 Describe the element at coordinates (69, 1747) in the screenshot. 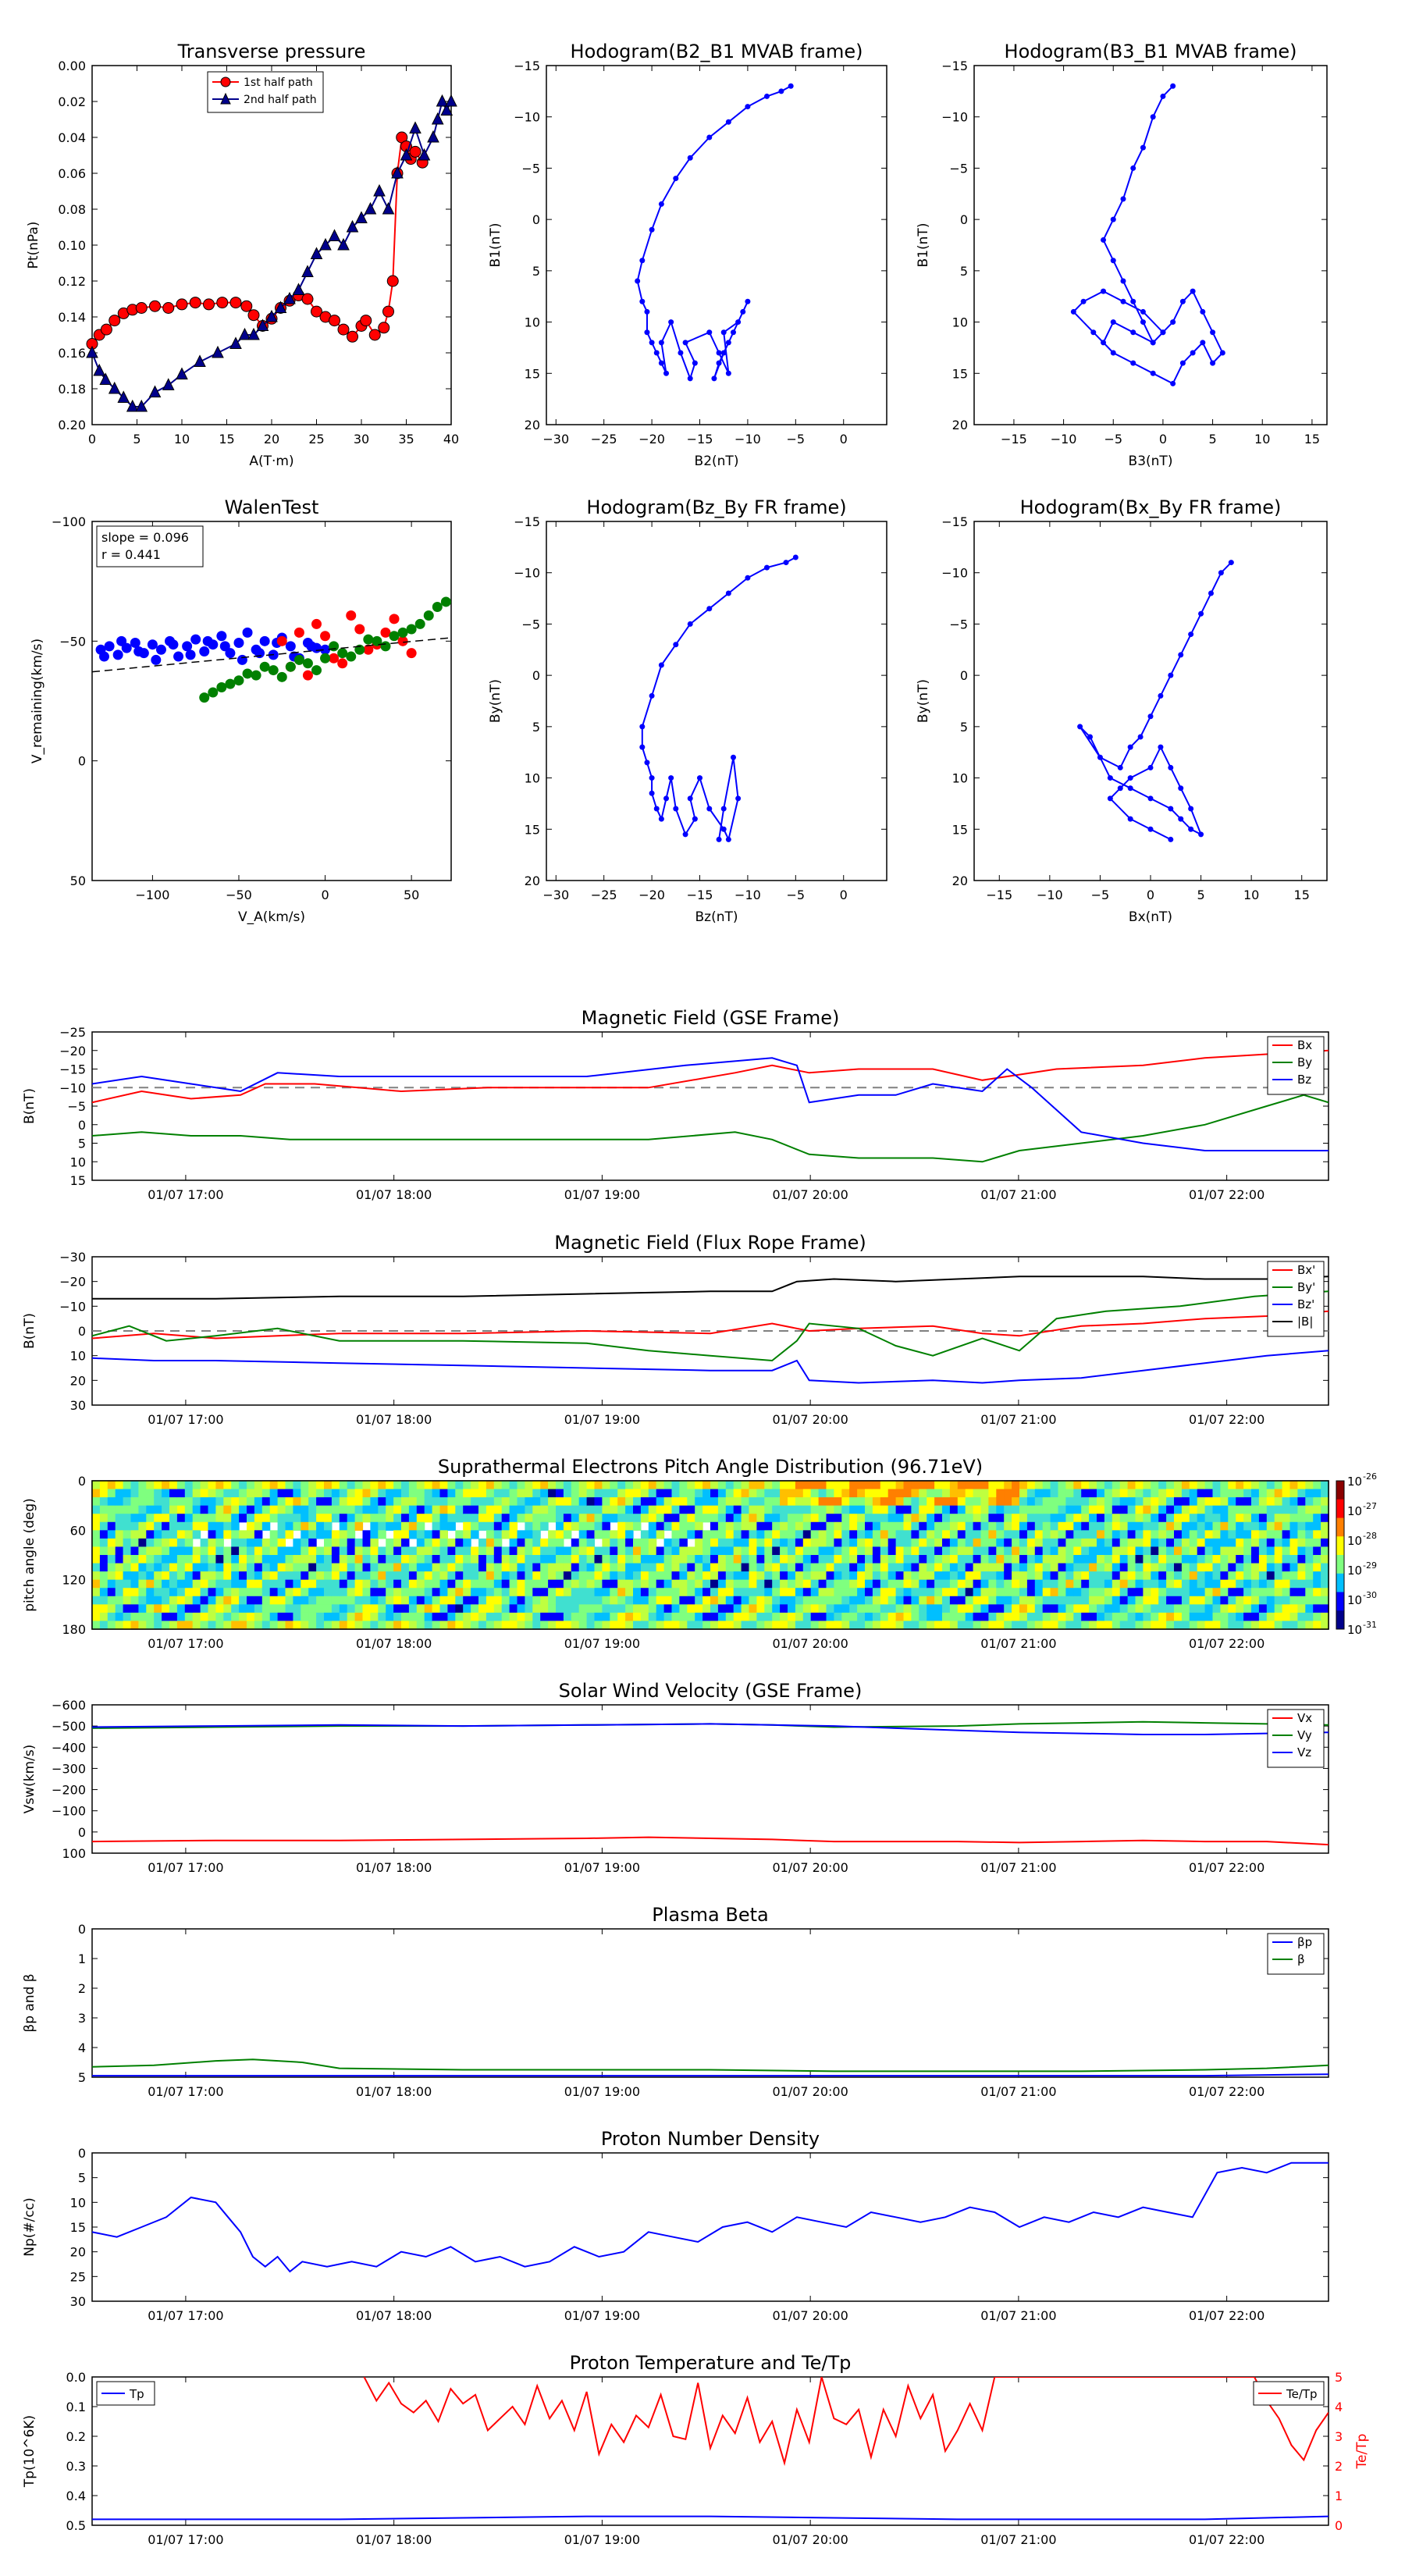

I see `y-tick-label: −400` at that location.